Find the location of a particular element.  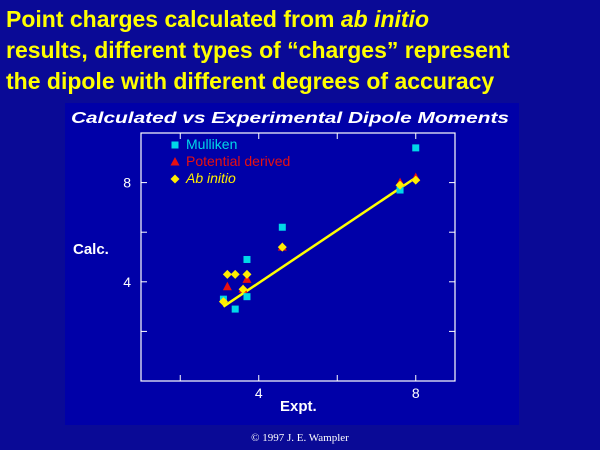

y-axis-label: Calc. is located at coordinates (91, 249).